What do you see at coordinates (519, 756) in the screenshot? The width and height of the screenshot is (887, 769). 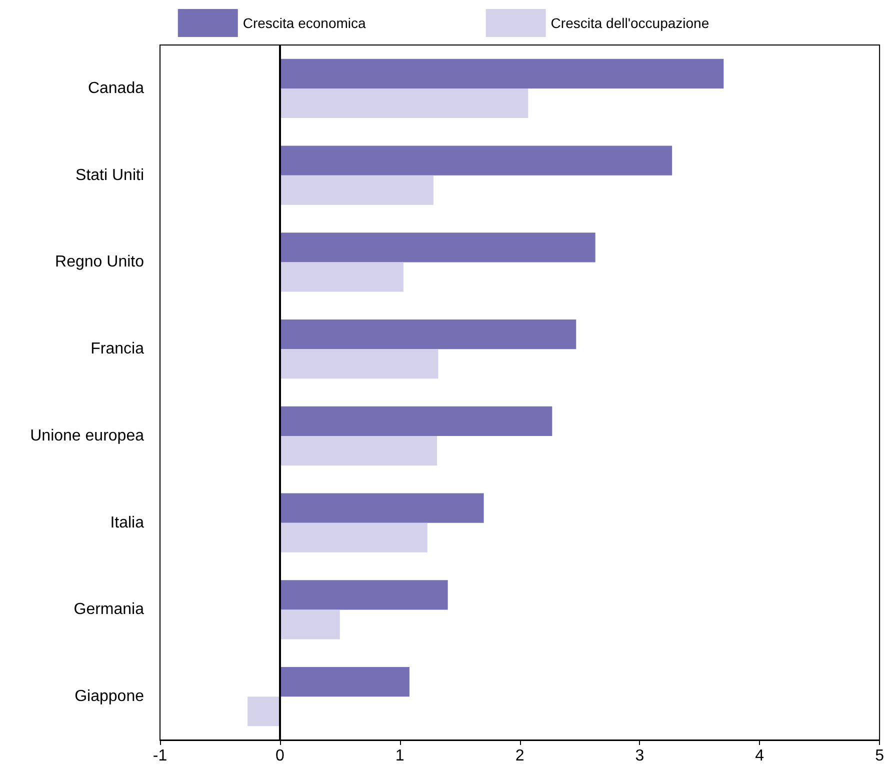 I see `x-tick-label: 2` at bounding box center [519, 756].